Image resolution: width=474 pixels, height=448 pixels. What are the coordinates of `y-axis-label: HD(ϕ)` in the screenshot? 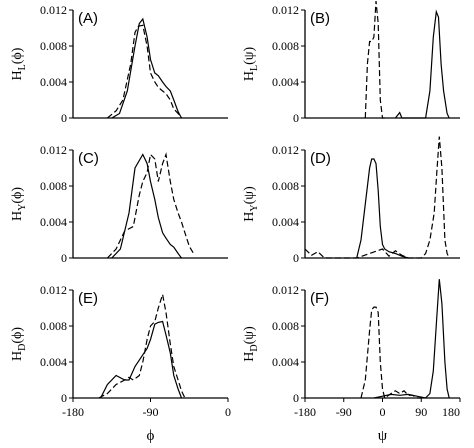 It's located at (19, 344).